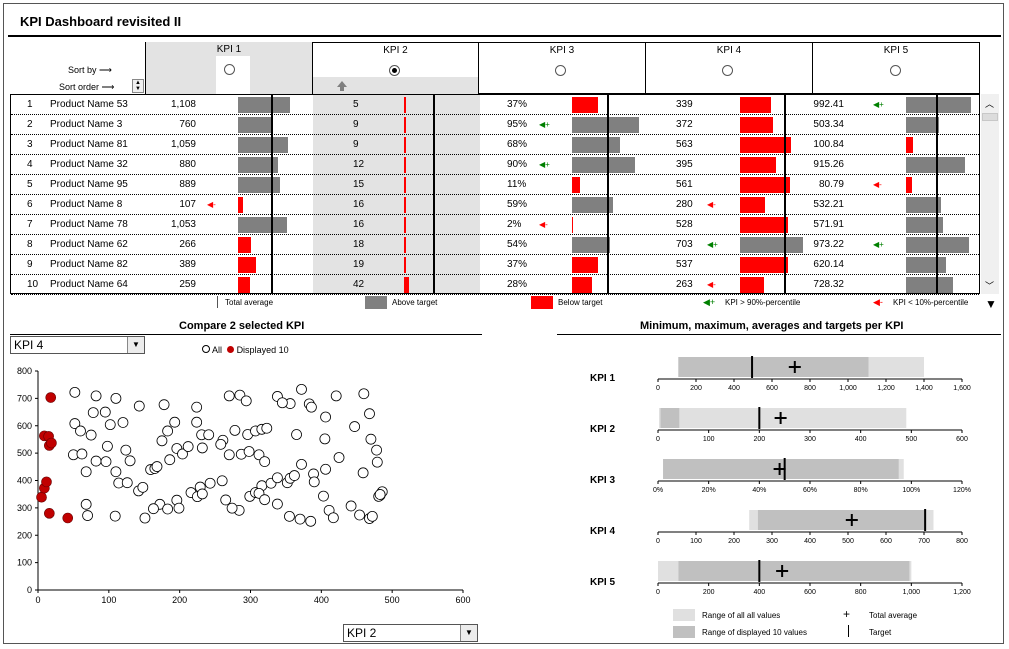 This screenshot has height=649, width=1009. Describe the element at coordinates (727, 70) in the screenshot. I see `kpi-4-radio` at that location.